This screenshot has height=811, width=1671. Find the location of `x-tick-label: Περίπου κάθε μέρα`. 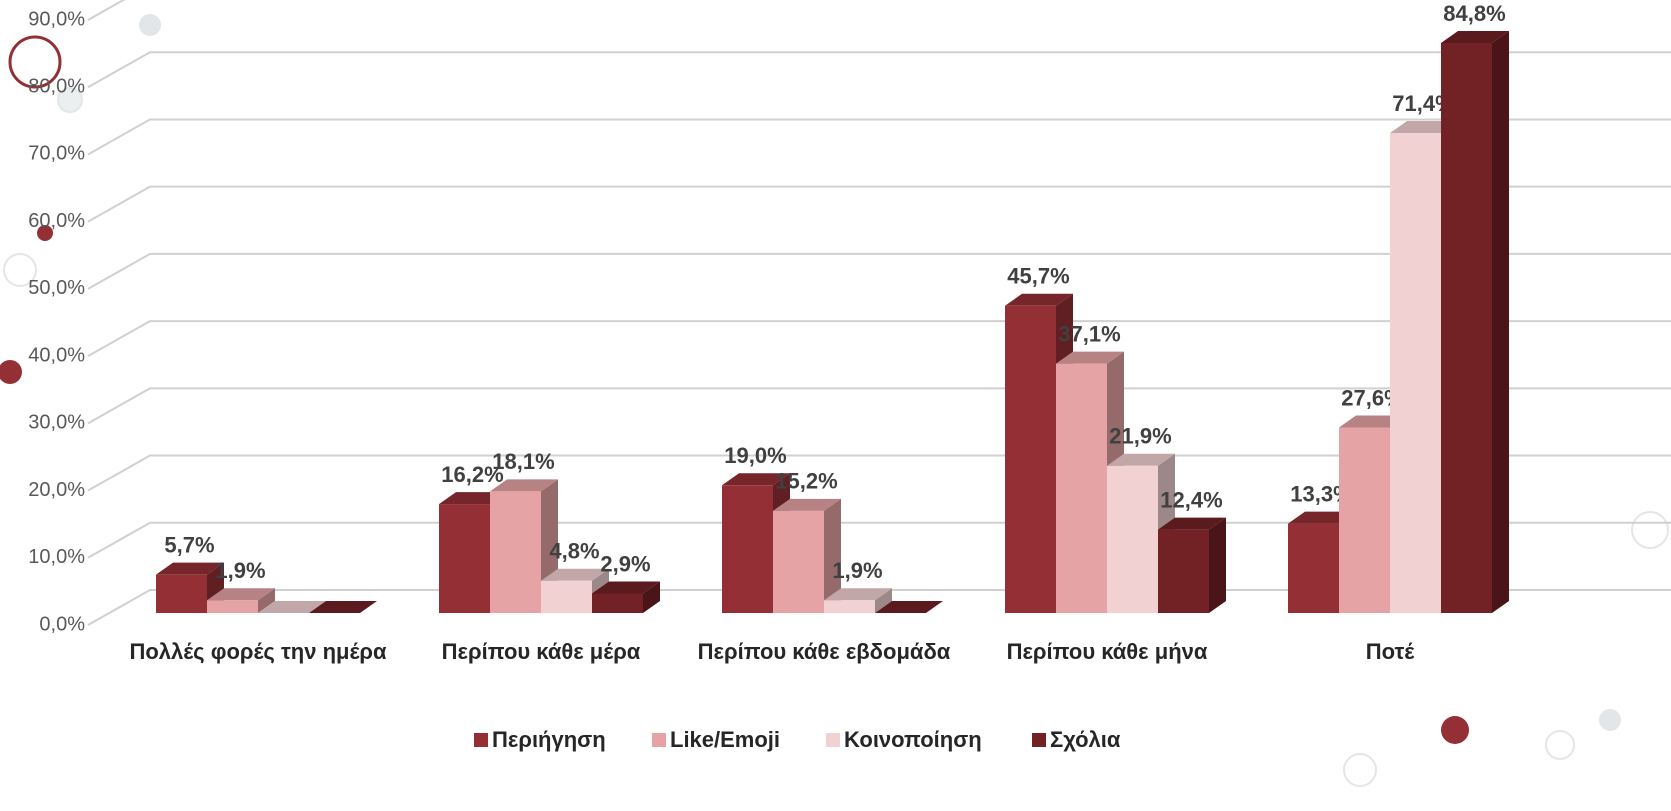

x-tick-label: Περίπου κάθε μέρα is located at coordinates (541, 651).